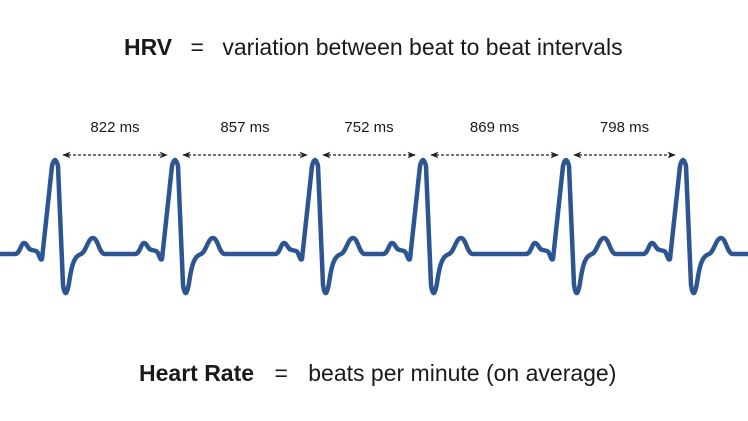  What do you see at coordinates (197, 373) in the screenshot?
I see `footer-term: Heart Rate` at bounding box center [197, 373].